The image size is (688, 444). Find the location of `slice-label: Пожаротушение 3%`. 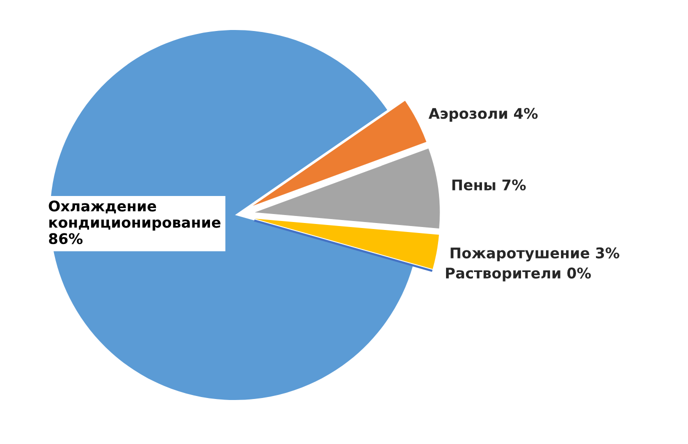

slice-label: Пожаротушение 3% is located at coordinates (535, 254).